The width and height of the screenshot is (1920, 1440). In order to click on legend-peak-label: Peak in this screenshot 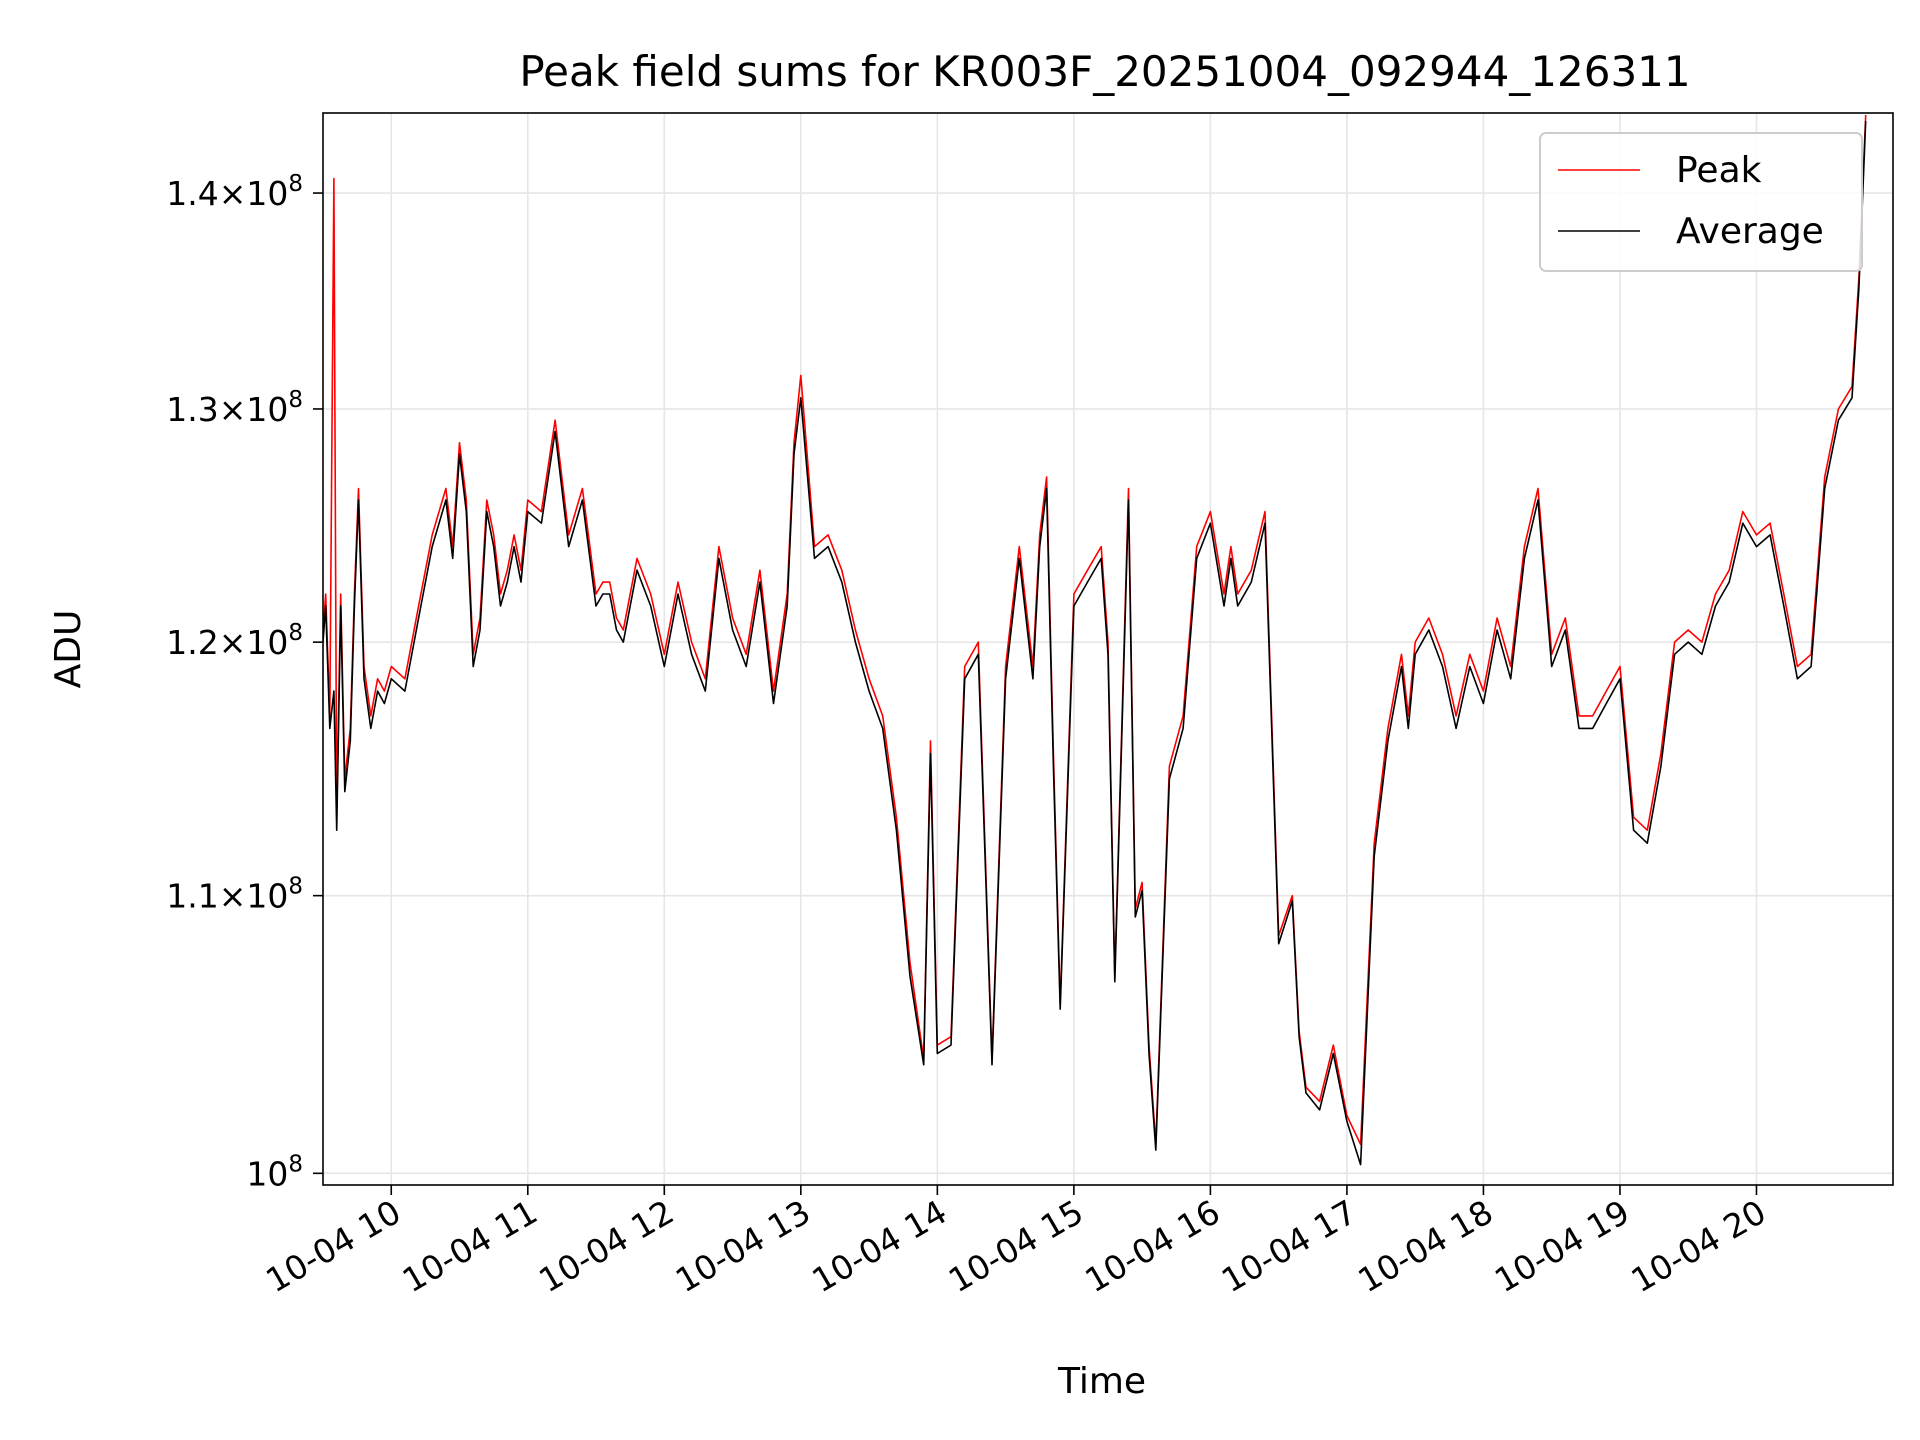, I will do `click(1719, 170)`.